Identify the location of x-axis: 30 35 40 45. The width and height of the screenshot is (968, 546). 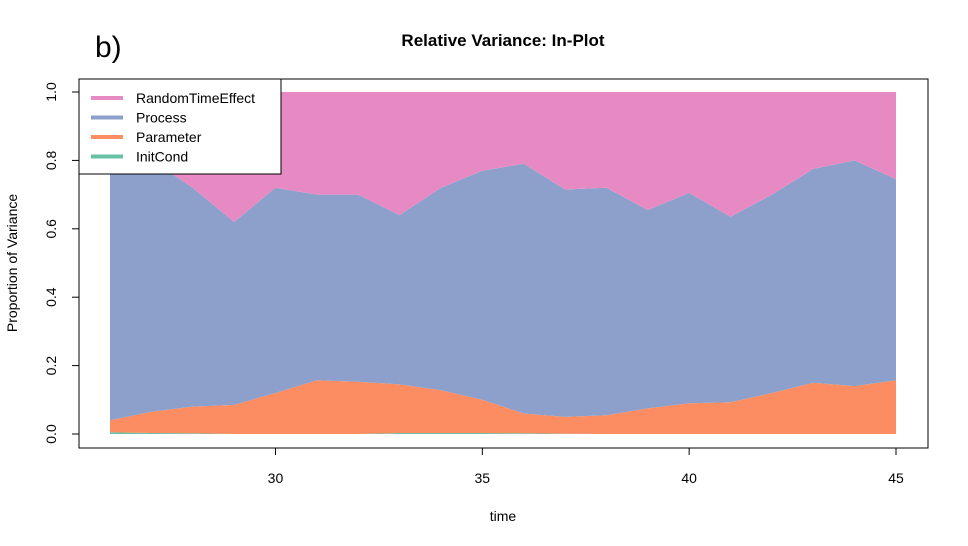
(586, 466).